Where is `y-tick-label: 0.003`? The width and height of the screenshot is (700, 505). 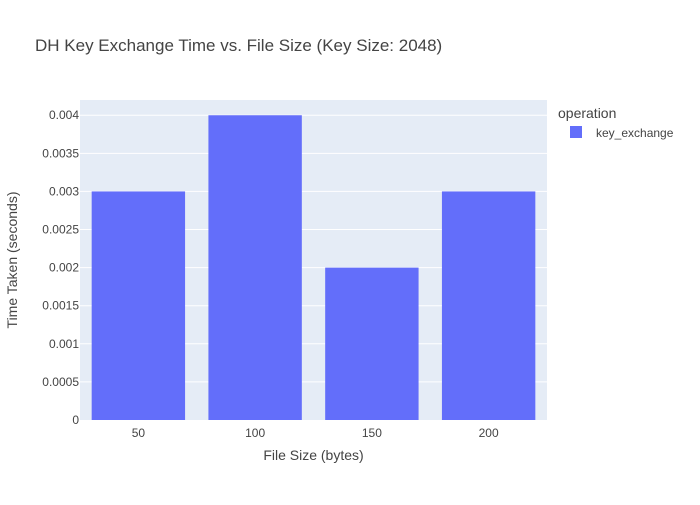
y-tick-label: 0.003 is located at coordinates (64, 191).